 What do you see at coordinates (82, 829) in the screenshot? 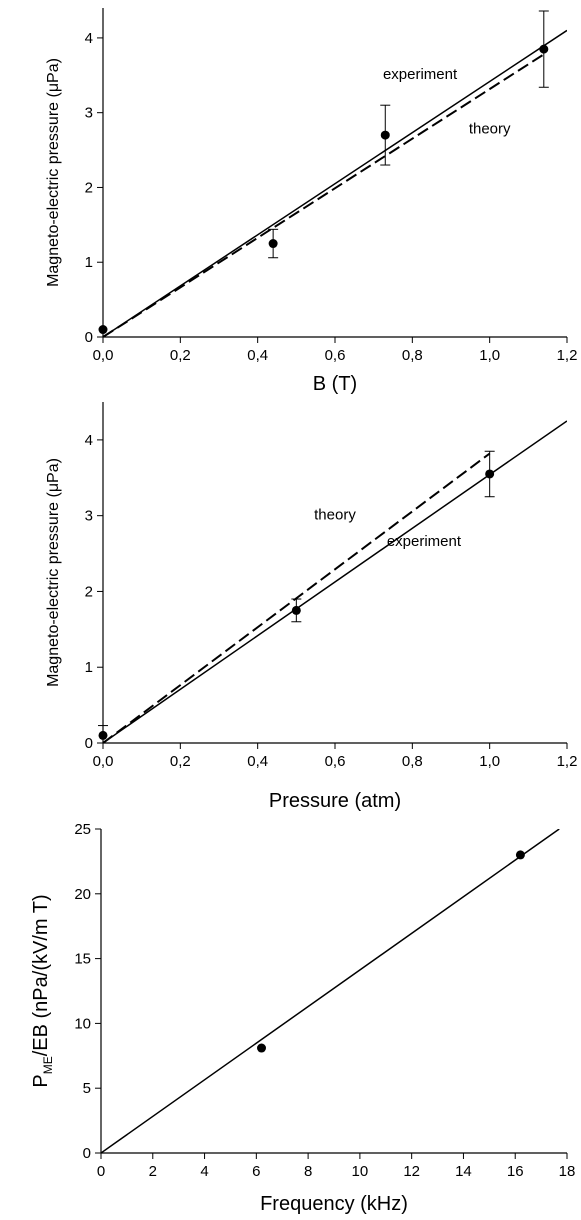
I see `y-tick-label: 25` at bounding box center [82, 829].